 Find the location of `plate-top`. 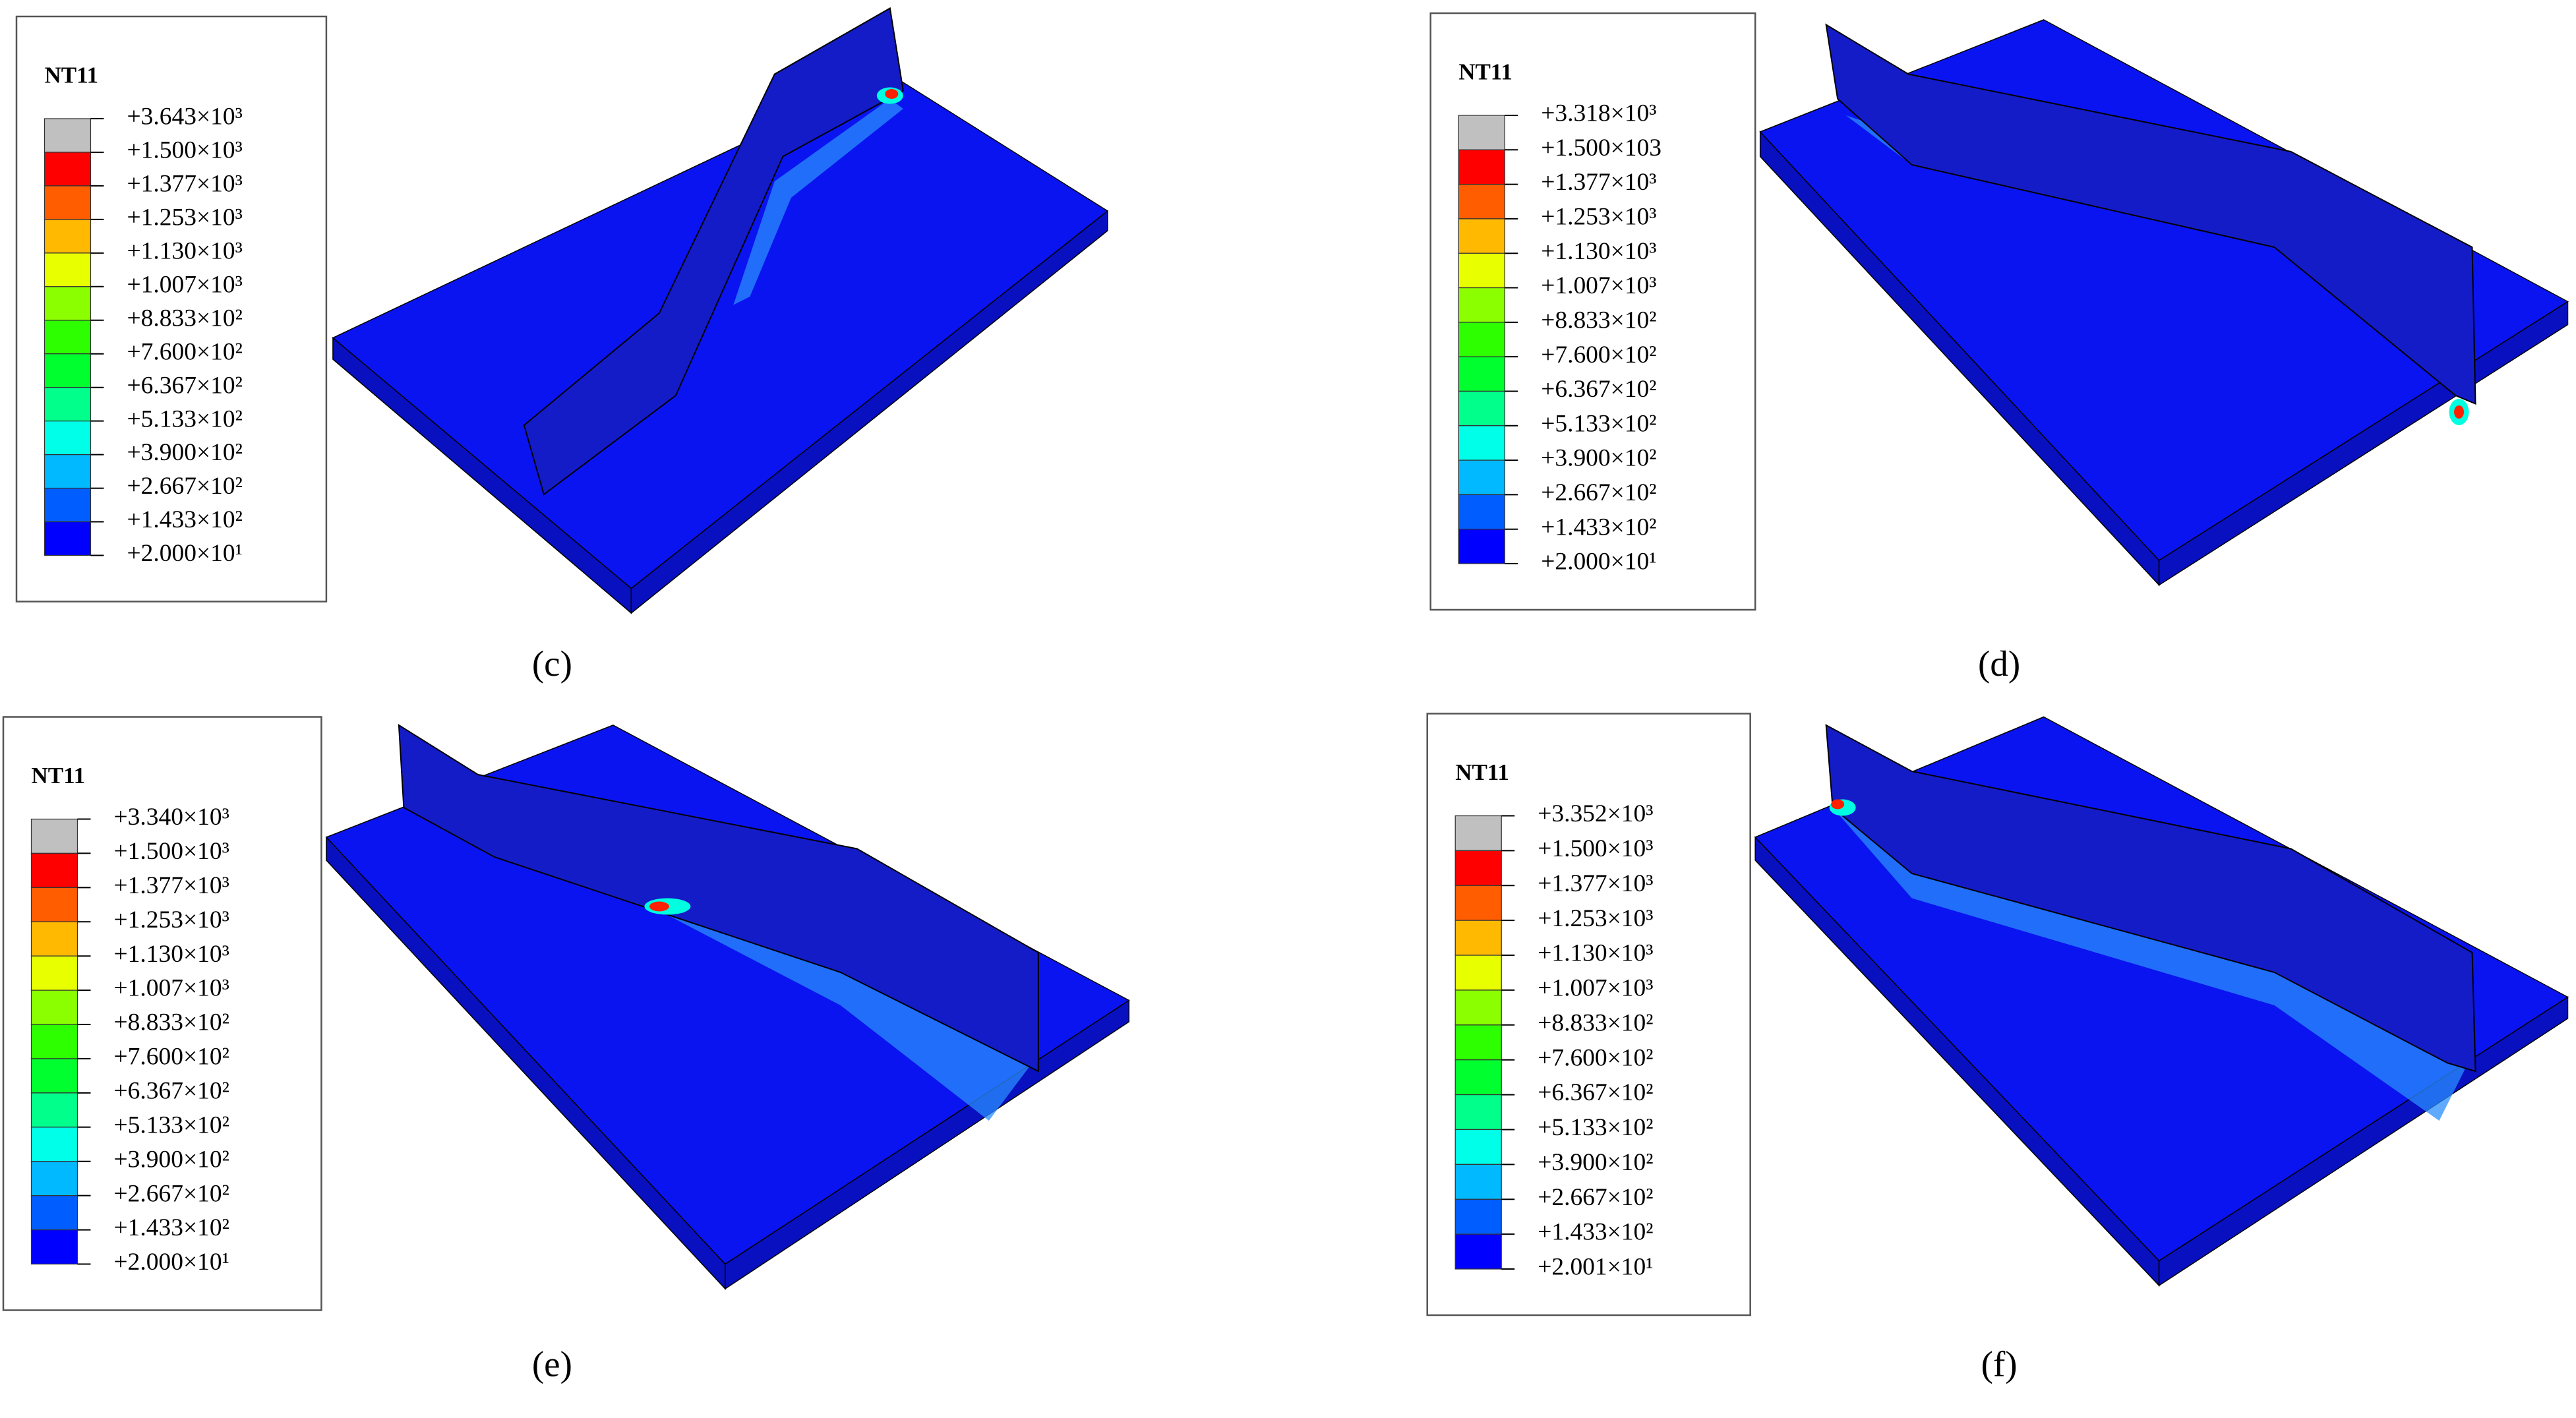

plate-top is located at coordinates (720, 331).